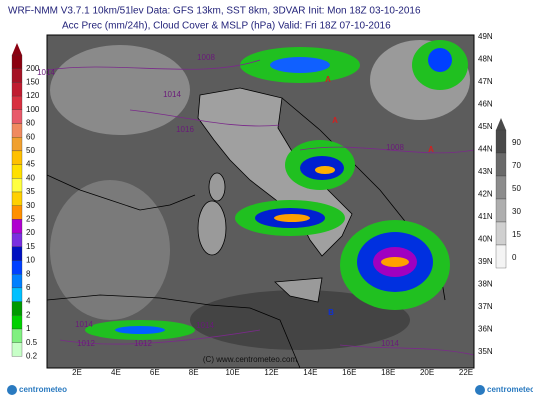 This screenshot has width=533, height=400. I want to click on legend-label: 4, so click(28, 301).